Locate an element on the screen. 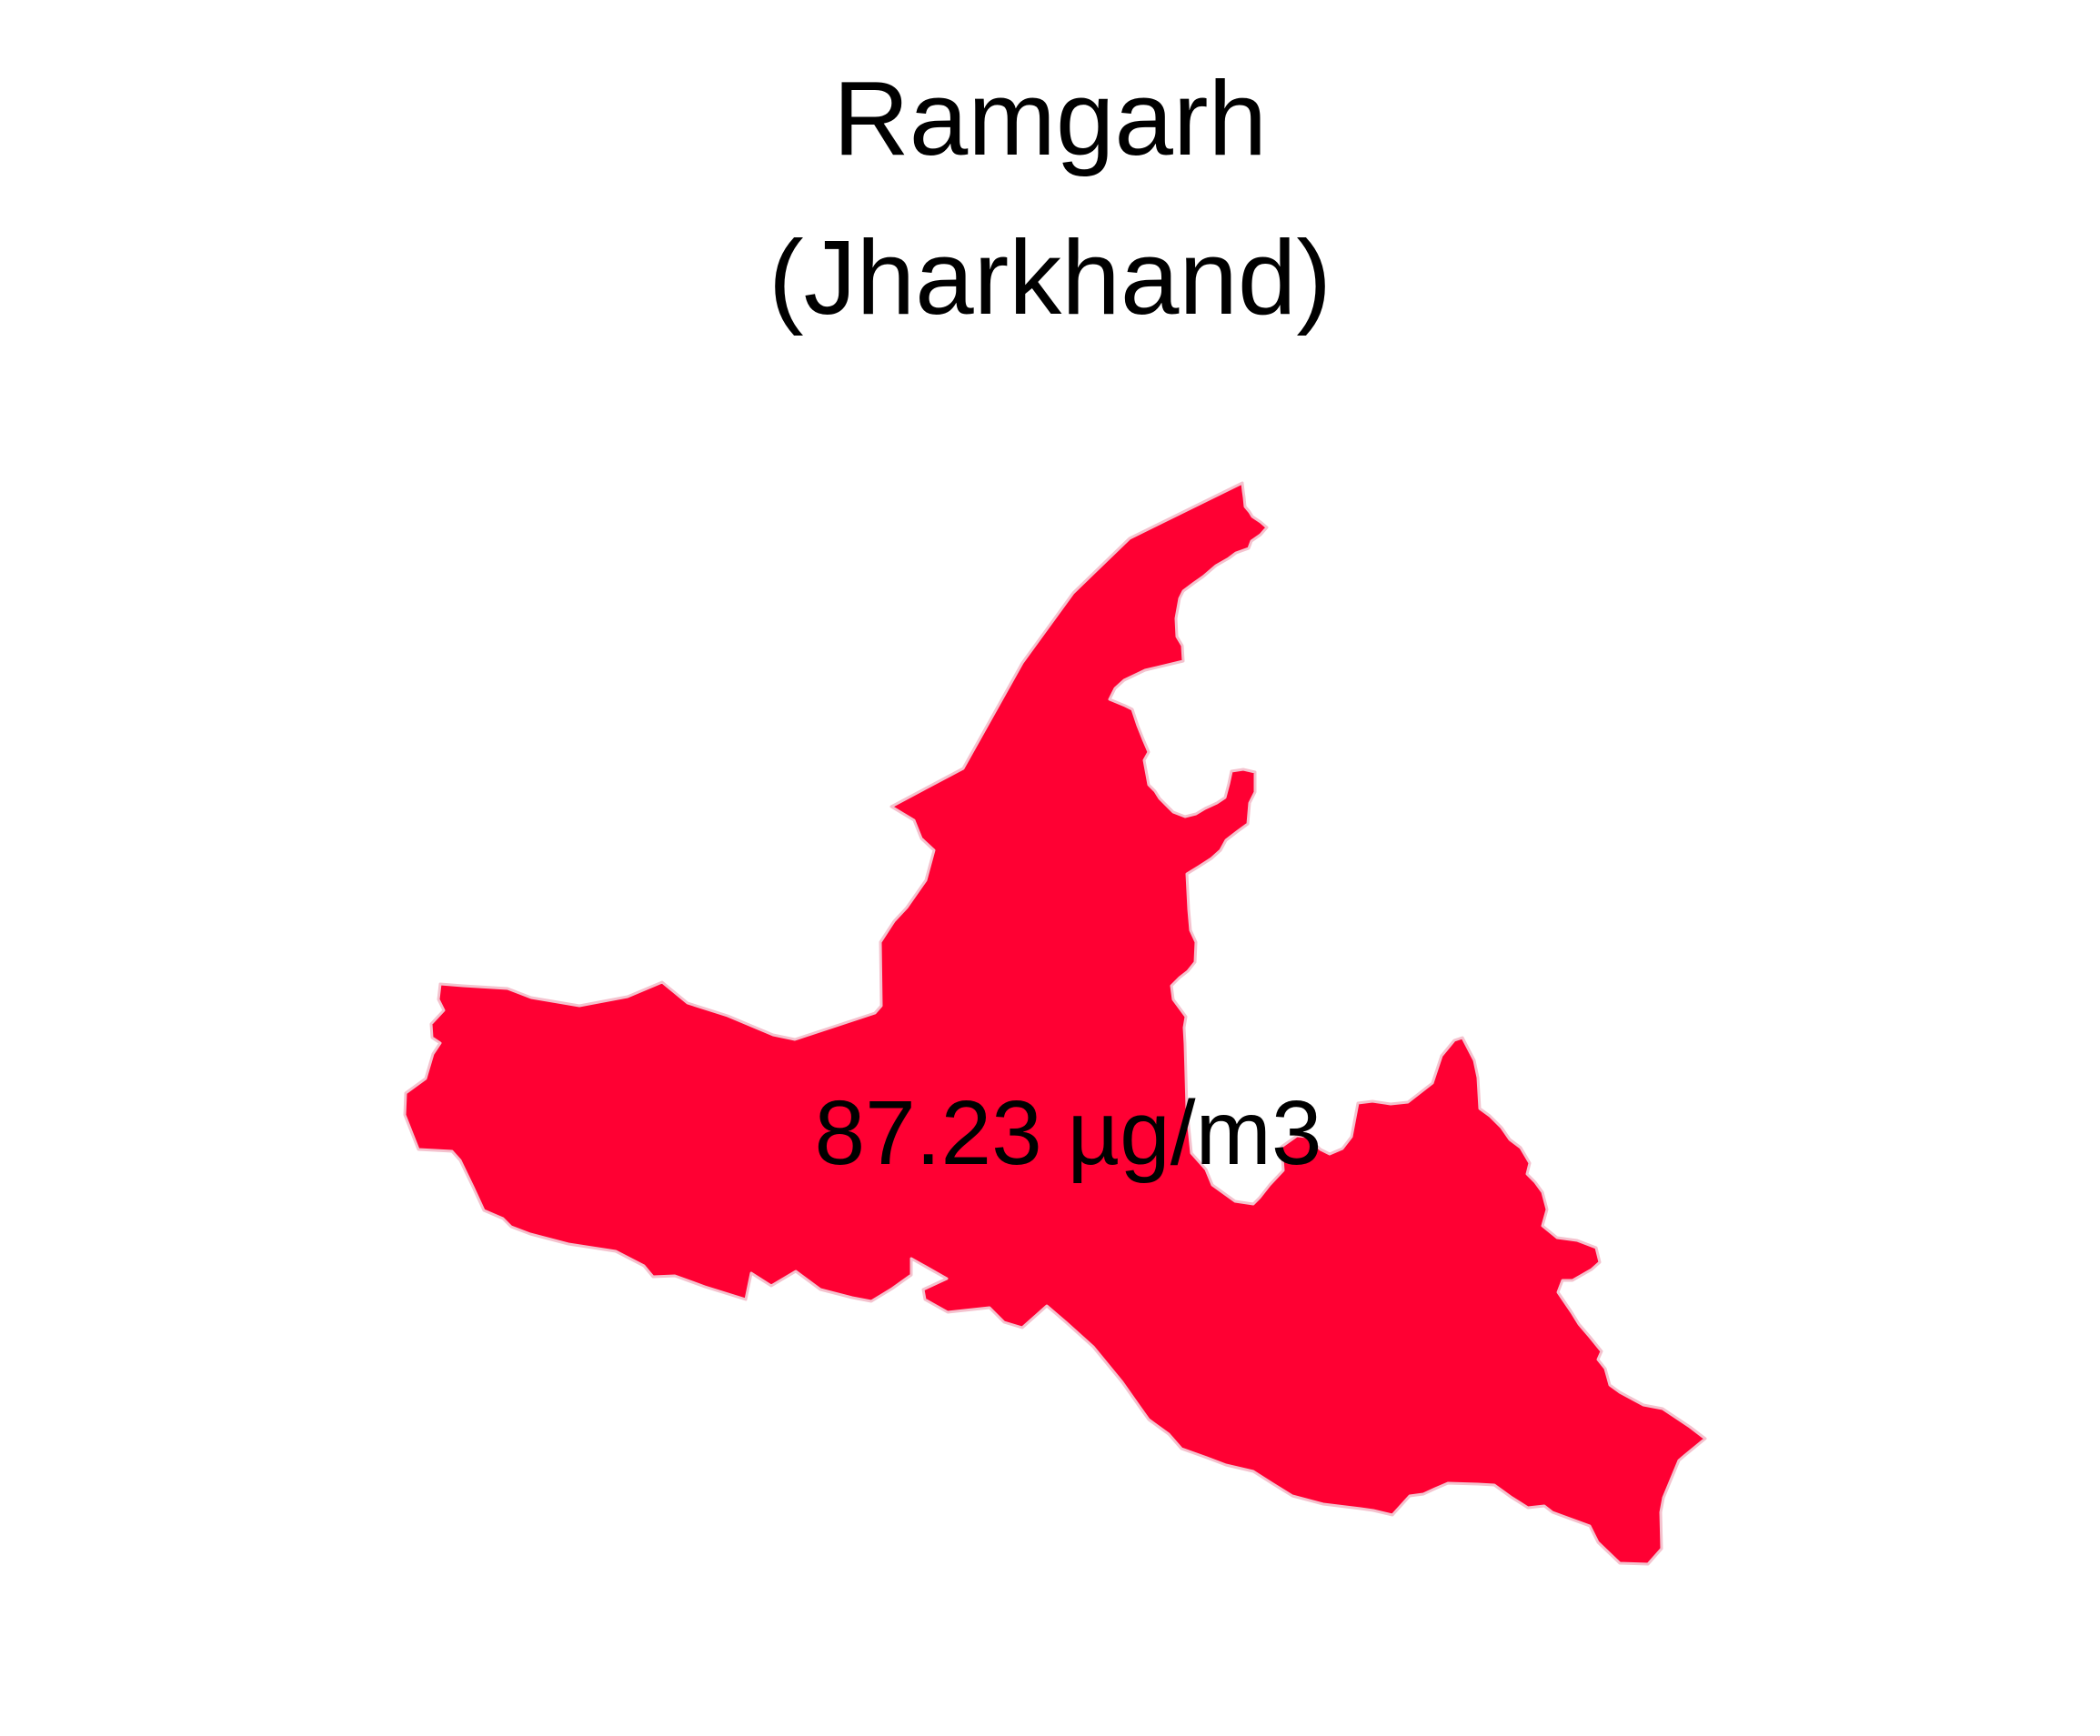 Image resolution: width=2100 pixels, height=1736 pixels. map-title-district: Ramgarh is located at coordinates (1050, 118).